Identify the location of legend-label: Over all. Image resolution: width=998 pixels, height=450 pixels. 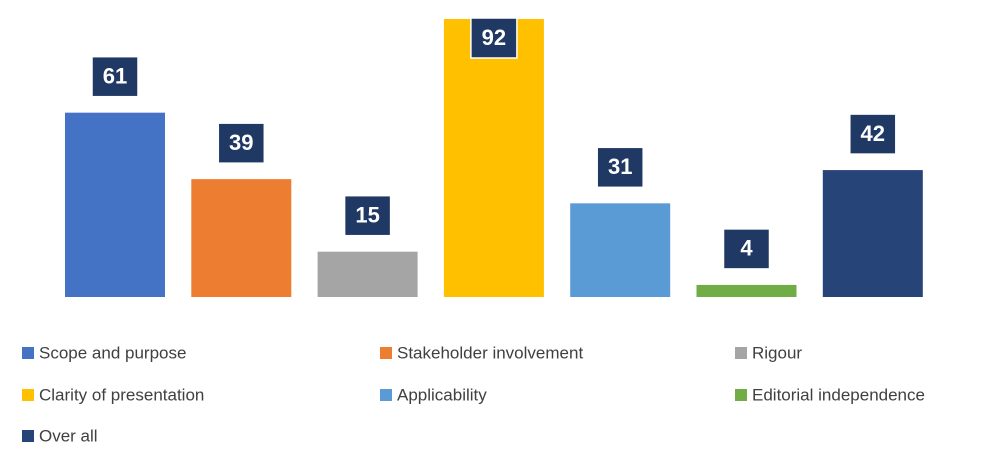
(68, 435).